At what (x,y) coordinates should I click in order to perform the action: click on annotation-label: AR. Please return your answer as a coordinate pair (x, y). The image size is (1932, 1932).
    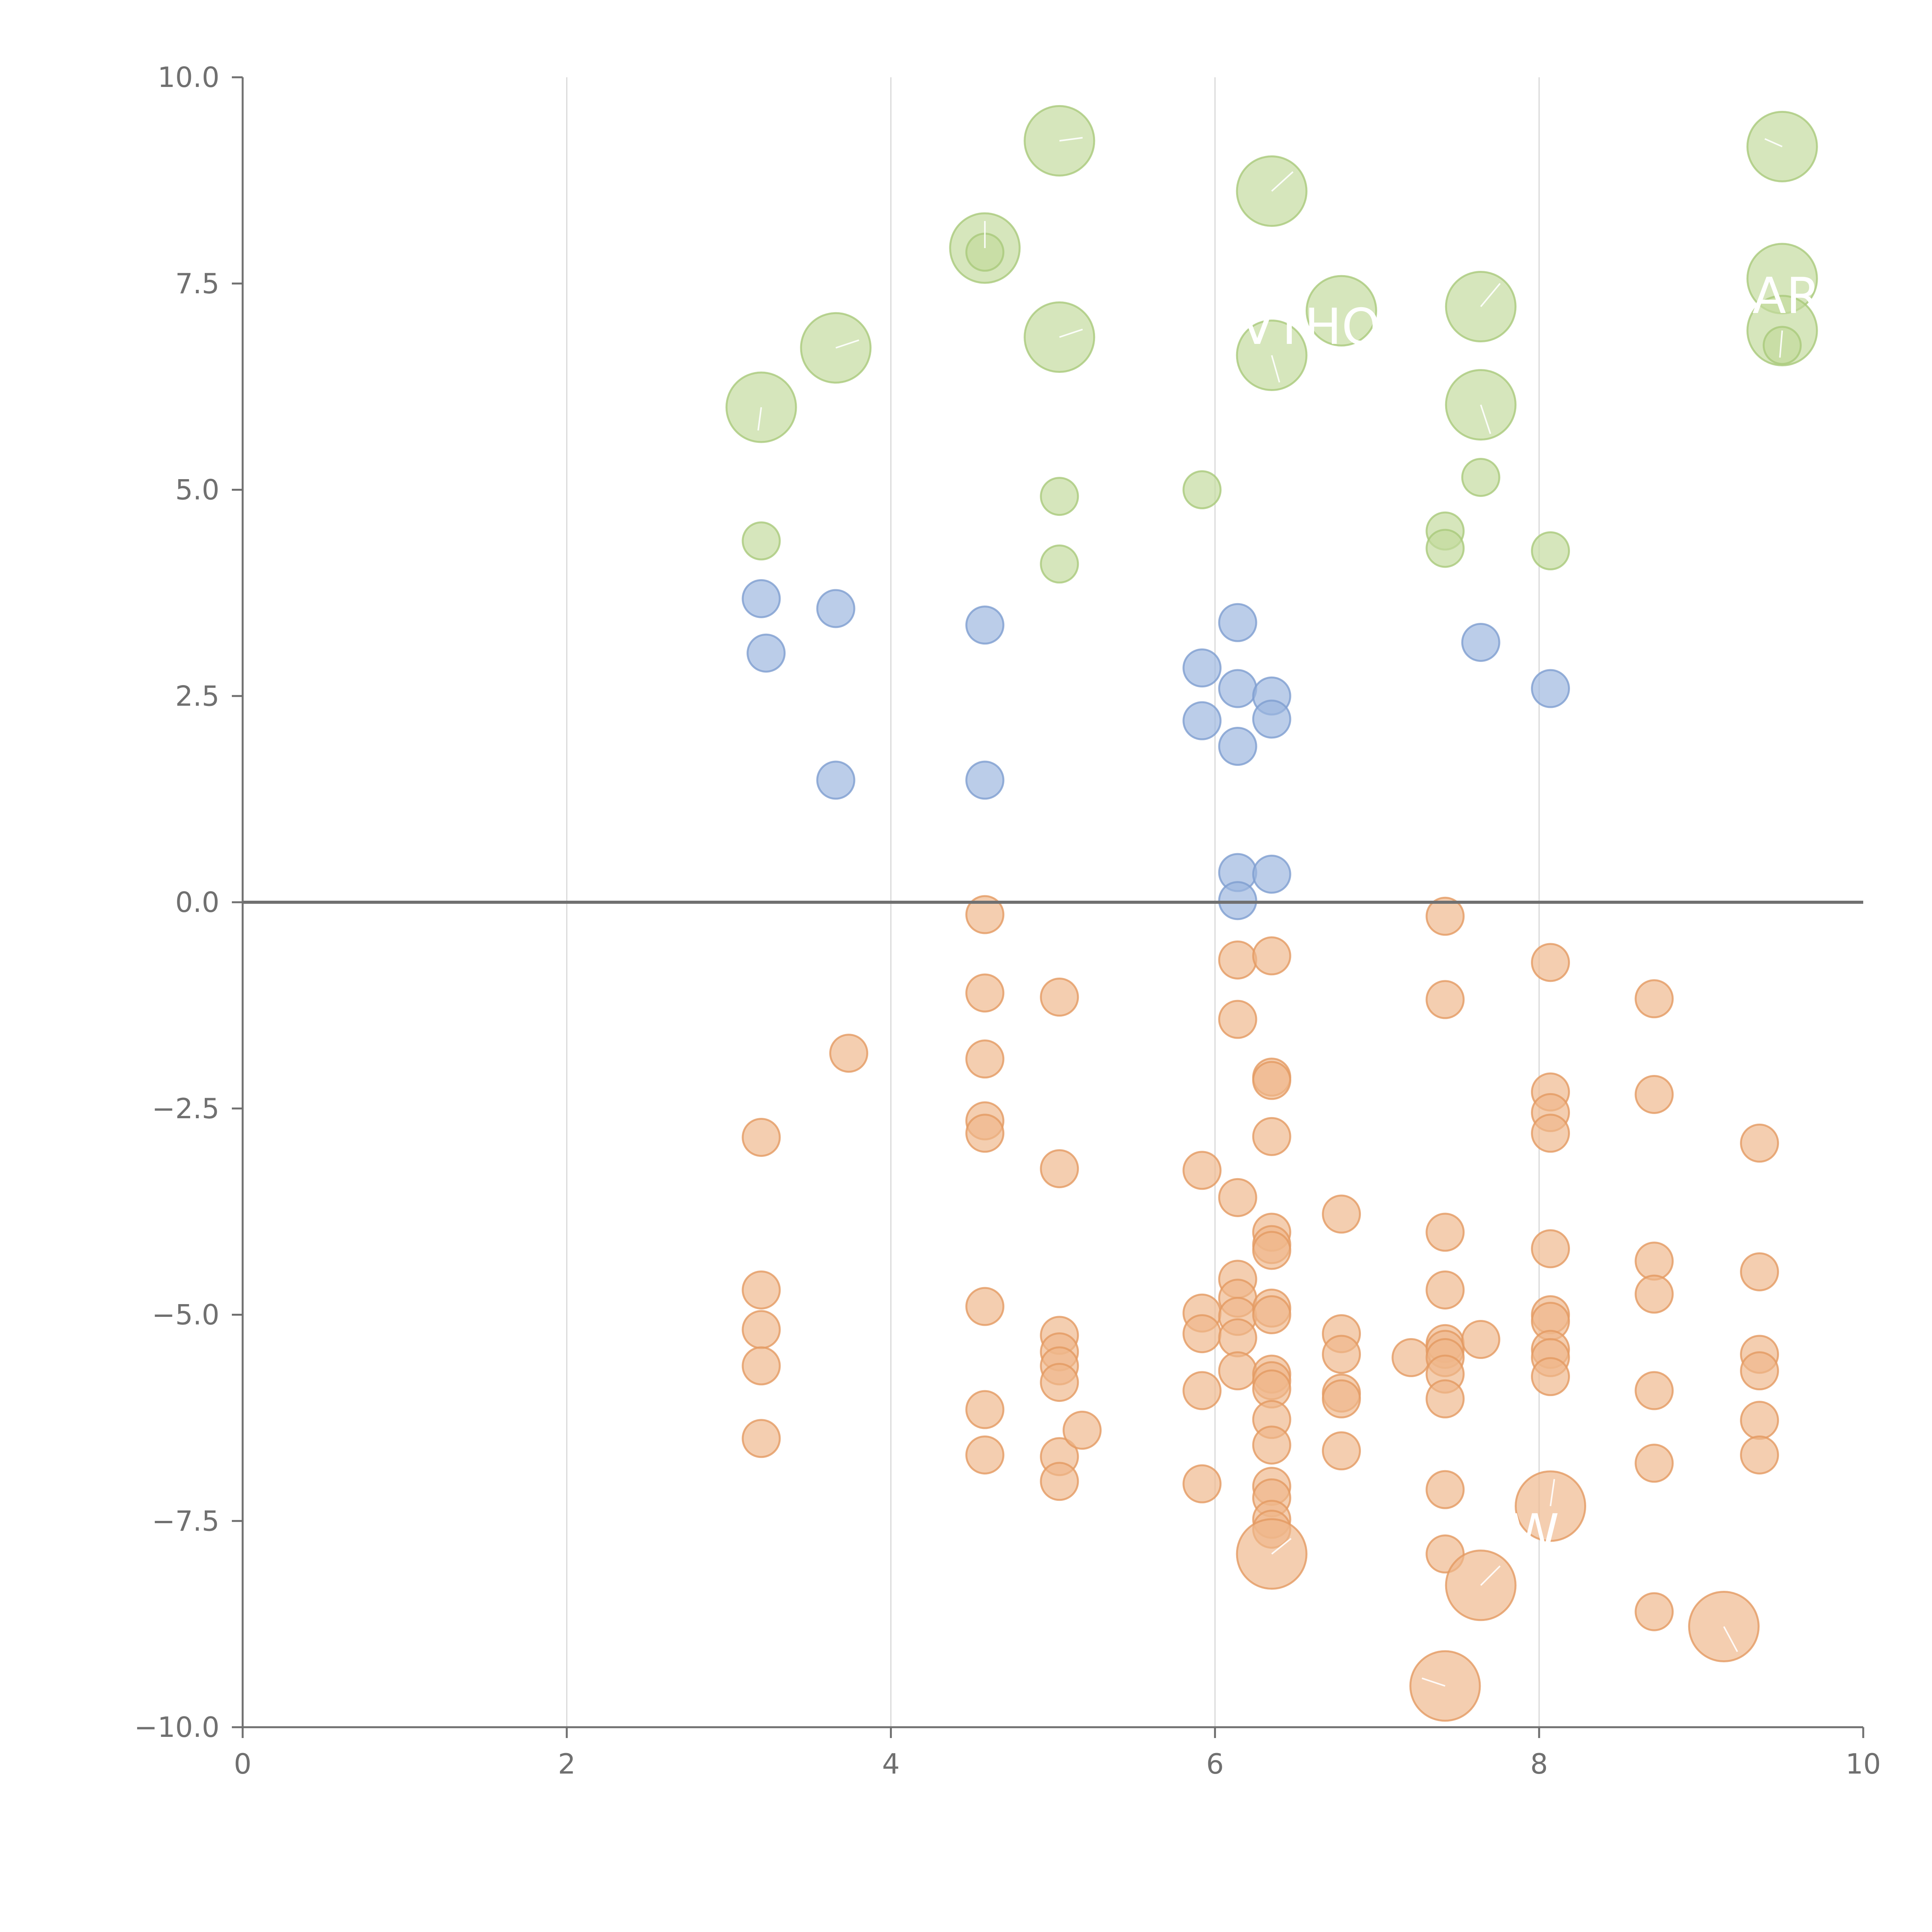
    Looking at the image, I should click on (1786, 296).